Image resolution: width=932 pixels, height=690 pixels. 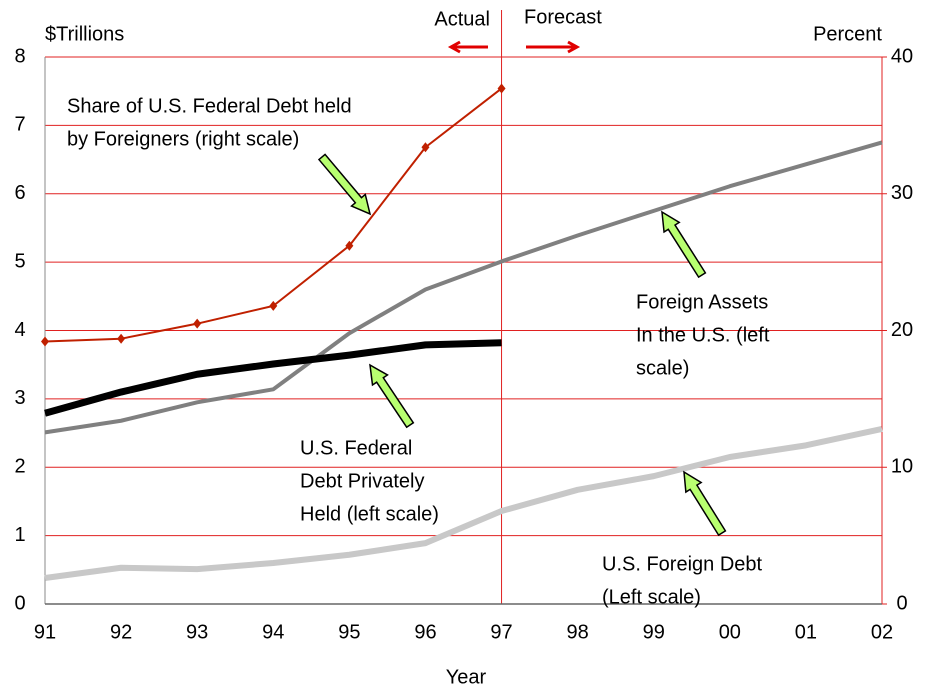 I want to click on x-tick-label: 97, so click(x=501, y=632).